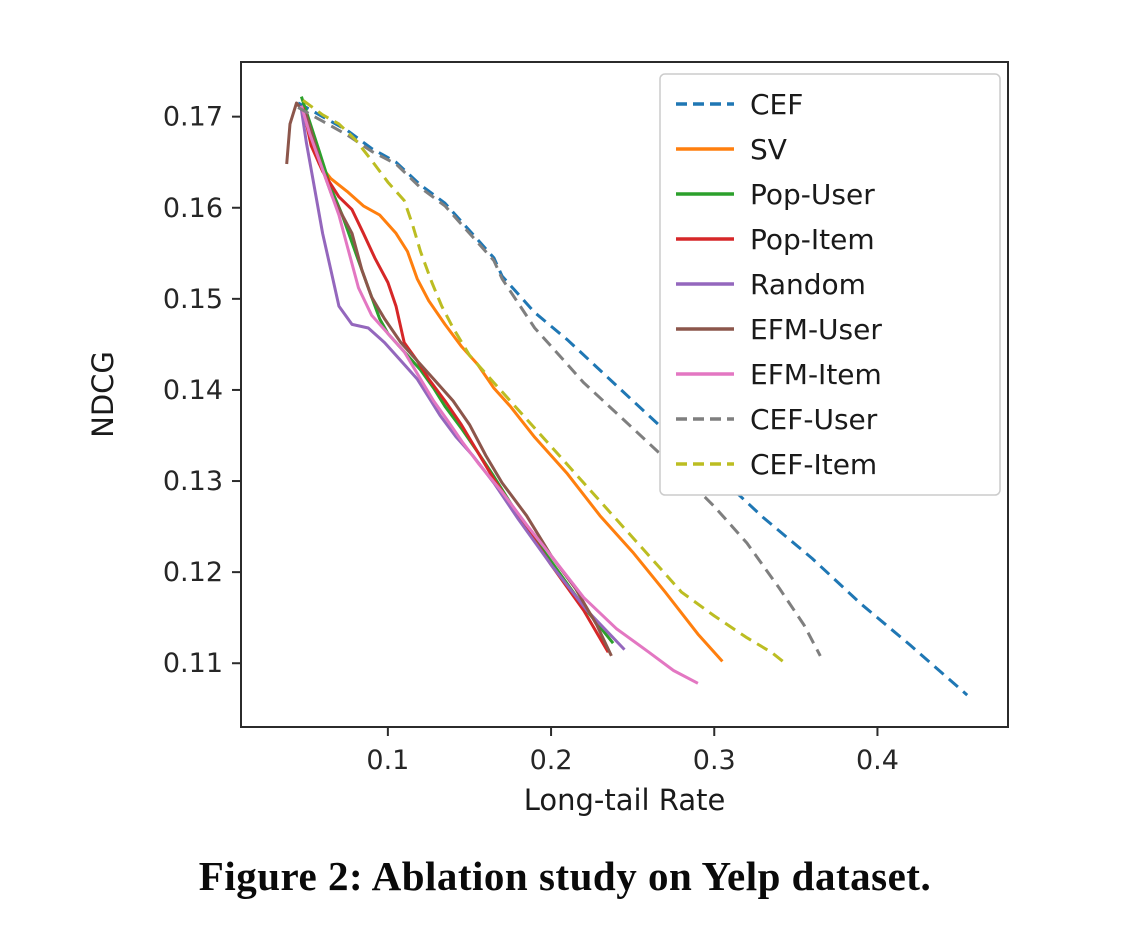 This screenshot has height=952, width=1130. Describe the element at coordinates (193, 663) in the screenshot. I see `y-tick-label: 0.11` at that location.